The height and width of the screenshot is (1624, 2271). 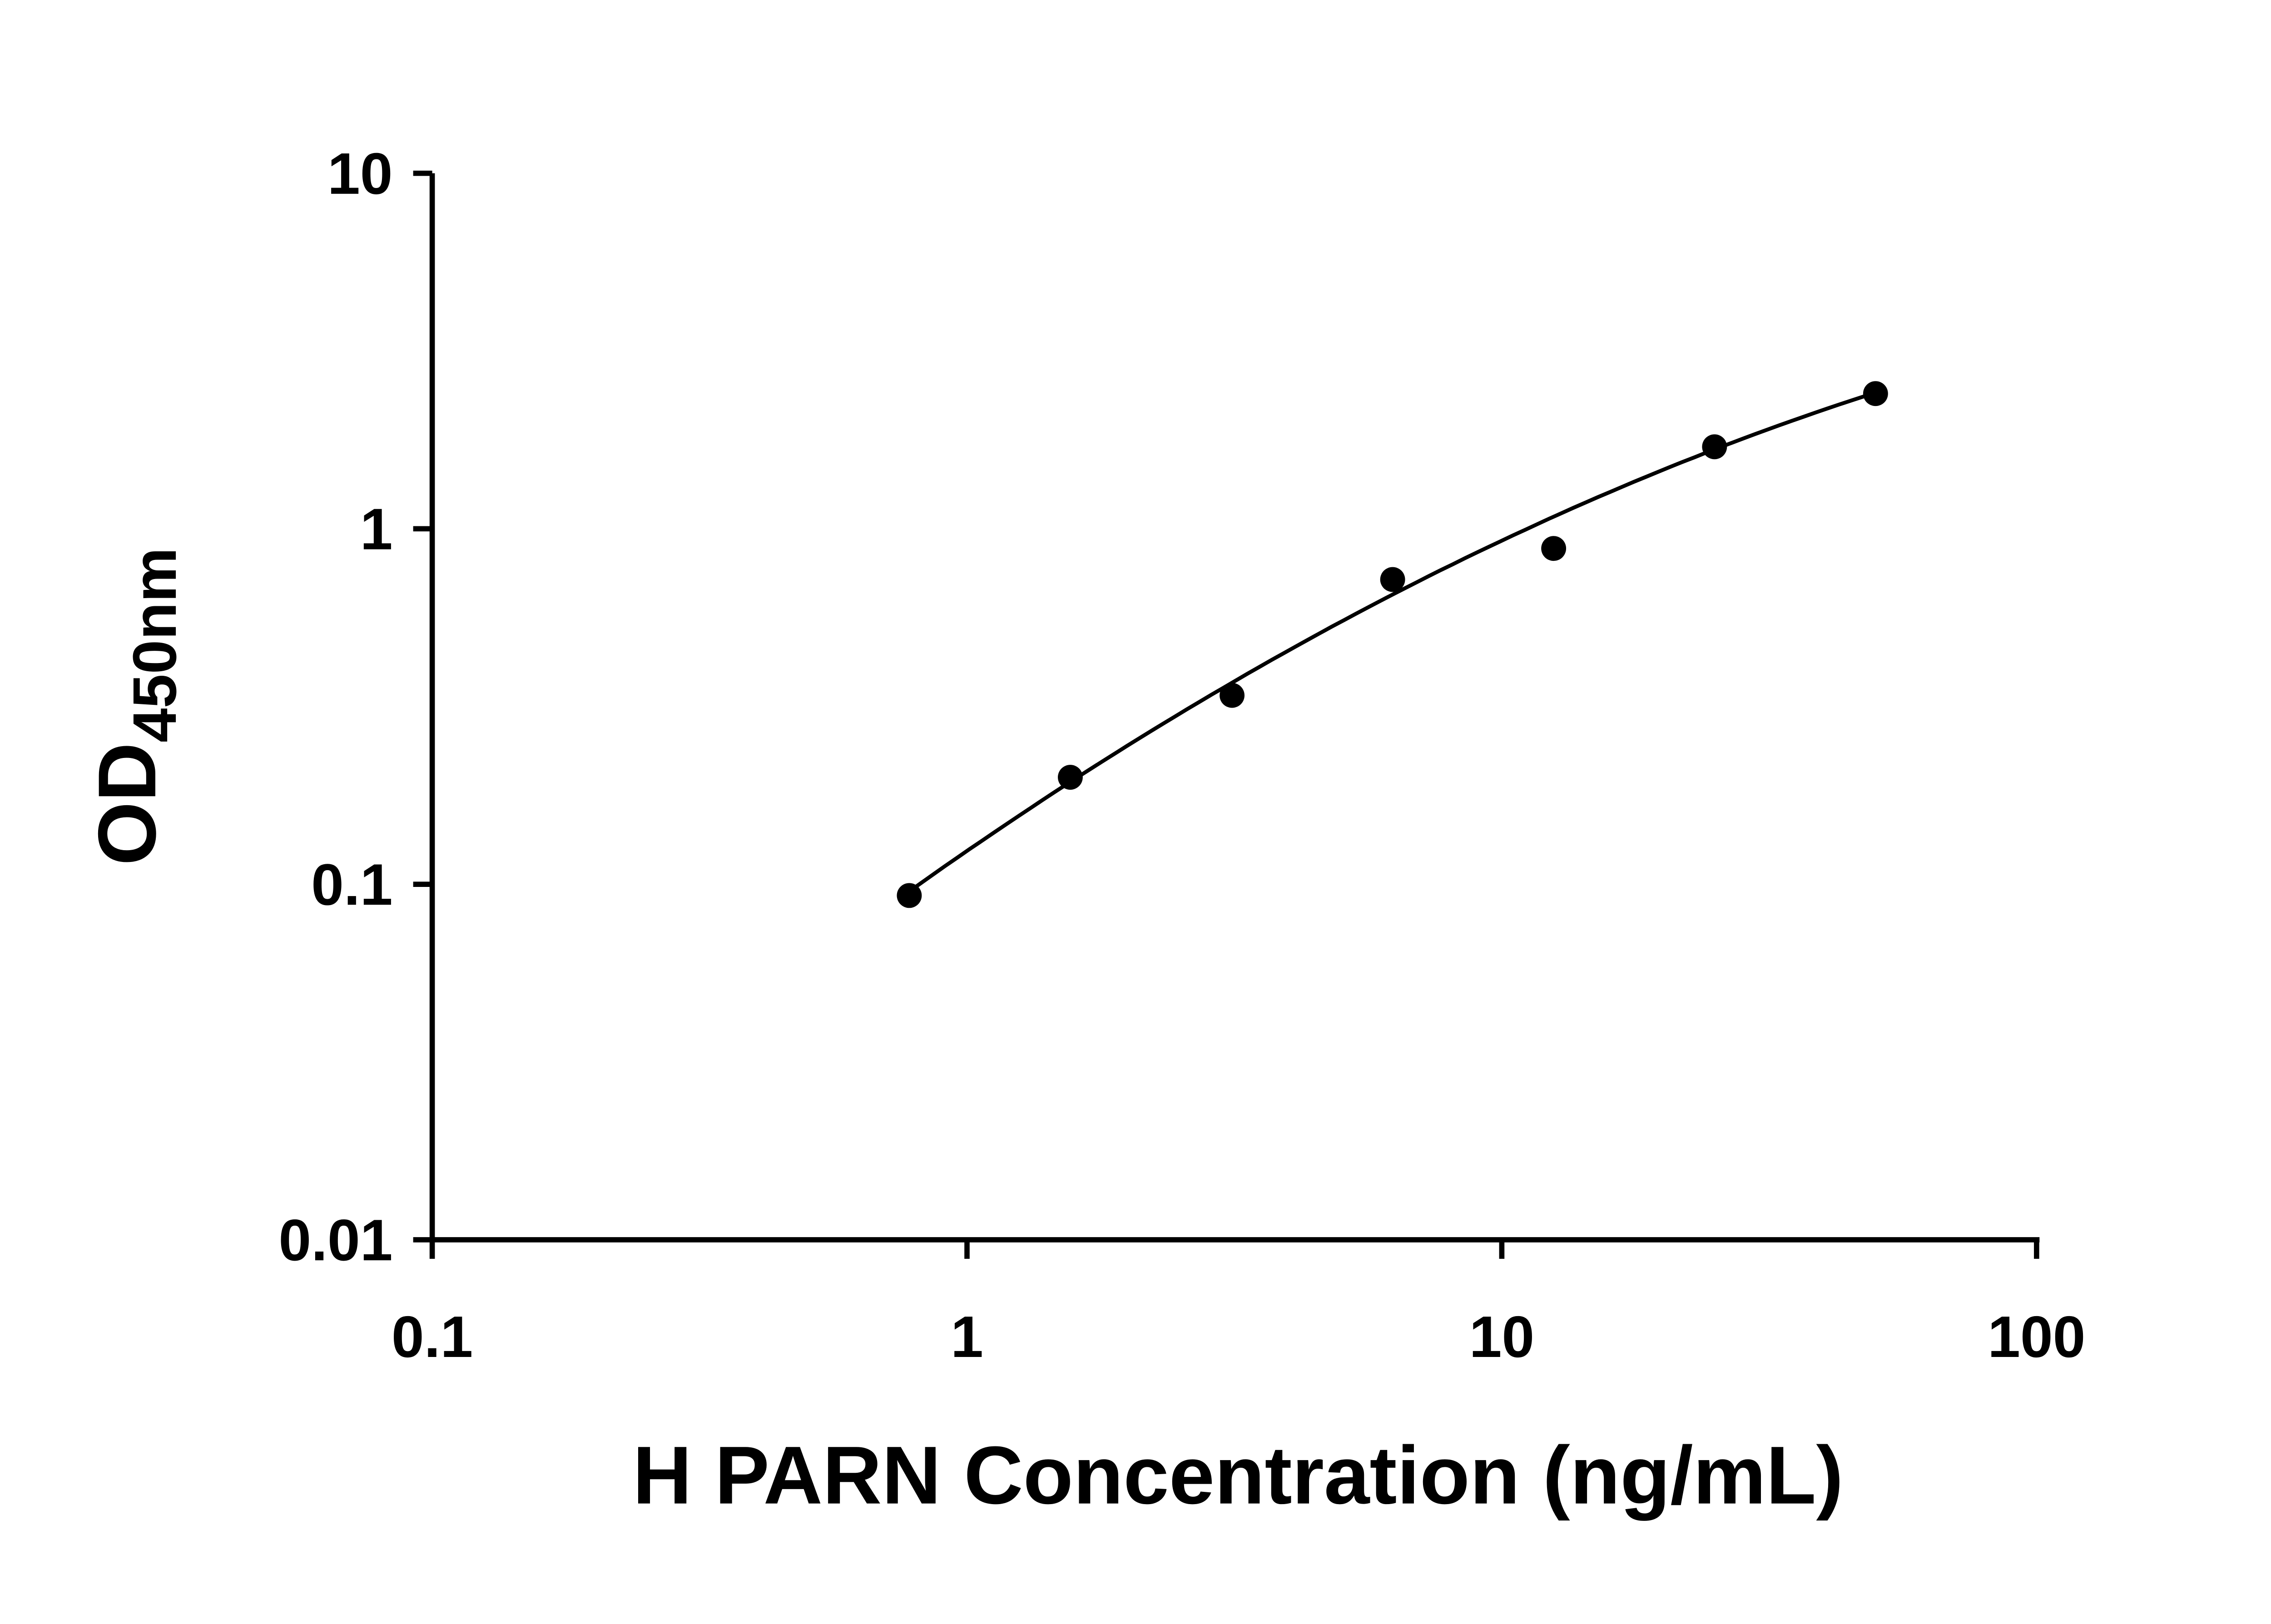 What do you see at coordinates (335, 1240) in the screenshot?
I see `y-tick-label: 0.01` at bounding box center [335, 1240].